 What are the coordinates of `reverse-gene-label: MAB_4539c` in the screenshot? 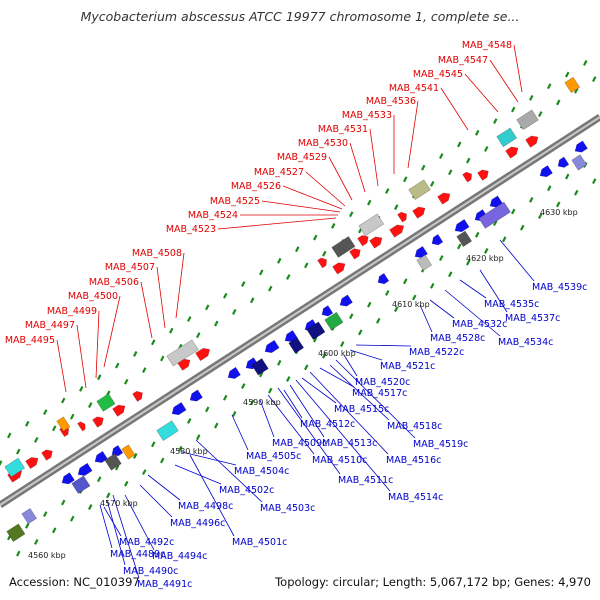 It's located at (559, 287).